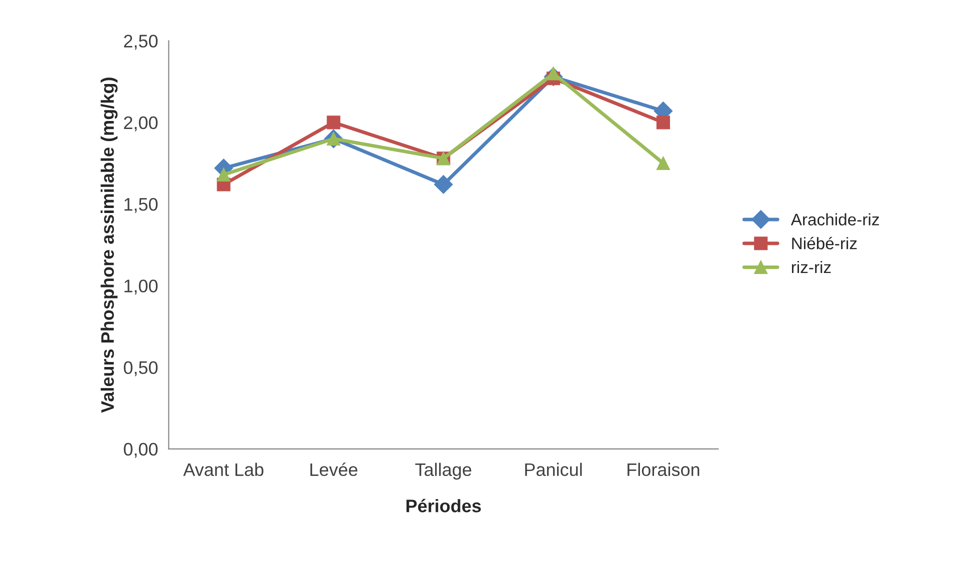 The width and height of the screenshot is (964, 583). Describe the element at coordinates (141, 205) in the screenshot. I see `y-tick-label: 1,50` at that location.